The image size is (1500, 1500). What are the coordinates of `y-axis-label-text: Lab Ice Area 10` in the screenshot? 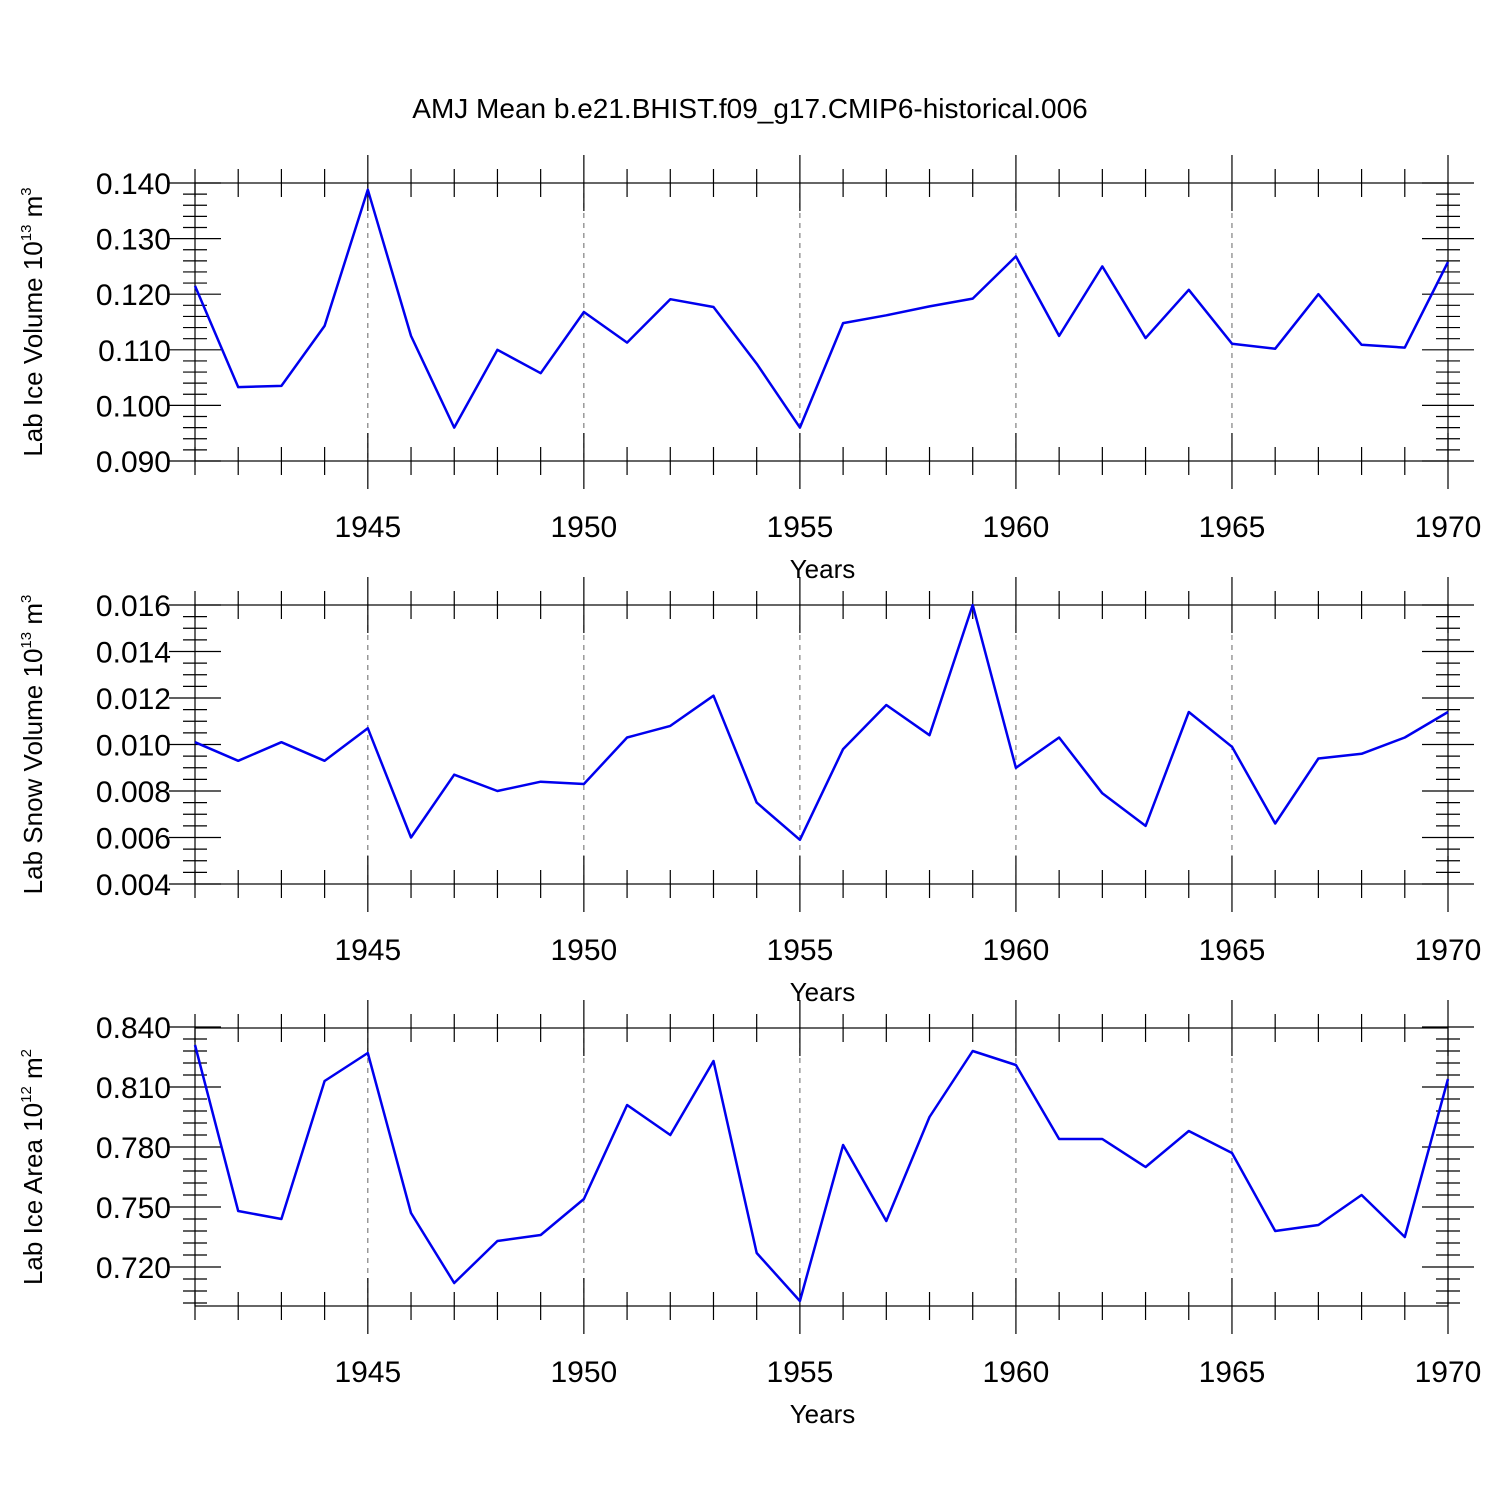 It's located at (33, 1194).